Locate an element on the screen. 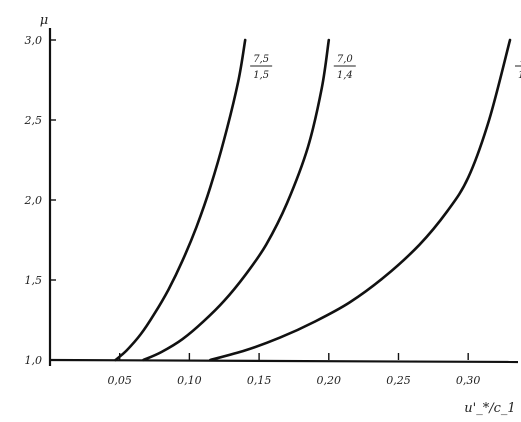 Image resolution: width=521 pixels, height=422 pixels. y-tick-label: 3,0 is located at coordinates (34, 40).